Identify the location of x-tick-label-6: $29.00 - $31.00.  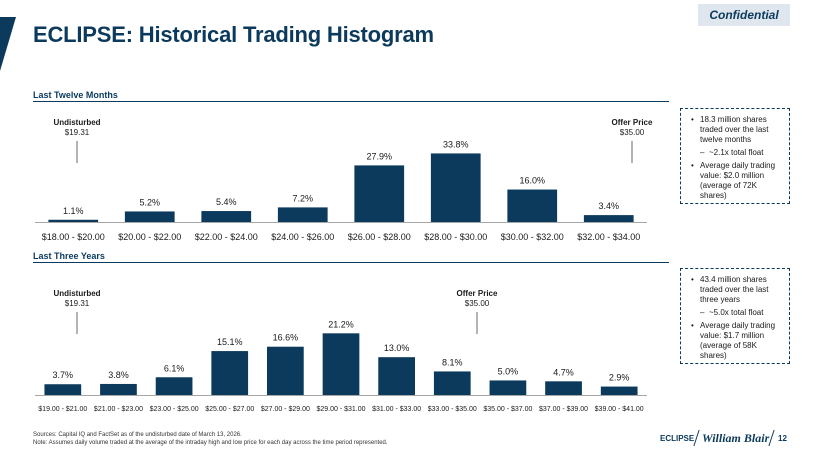
(340, 409).